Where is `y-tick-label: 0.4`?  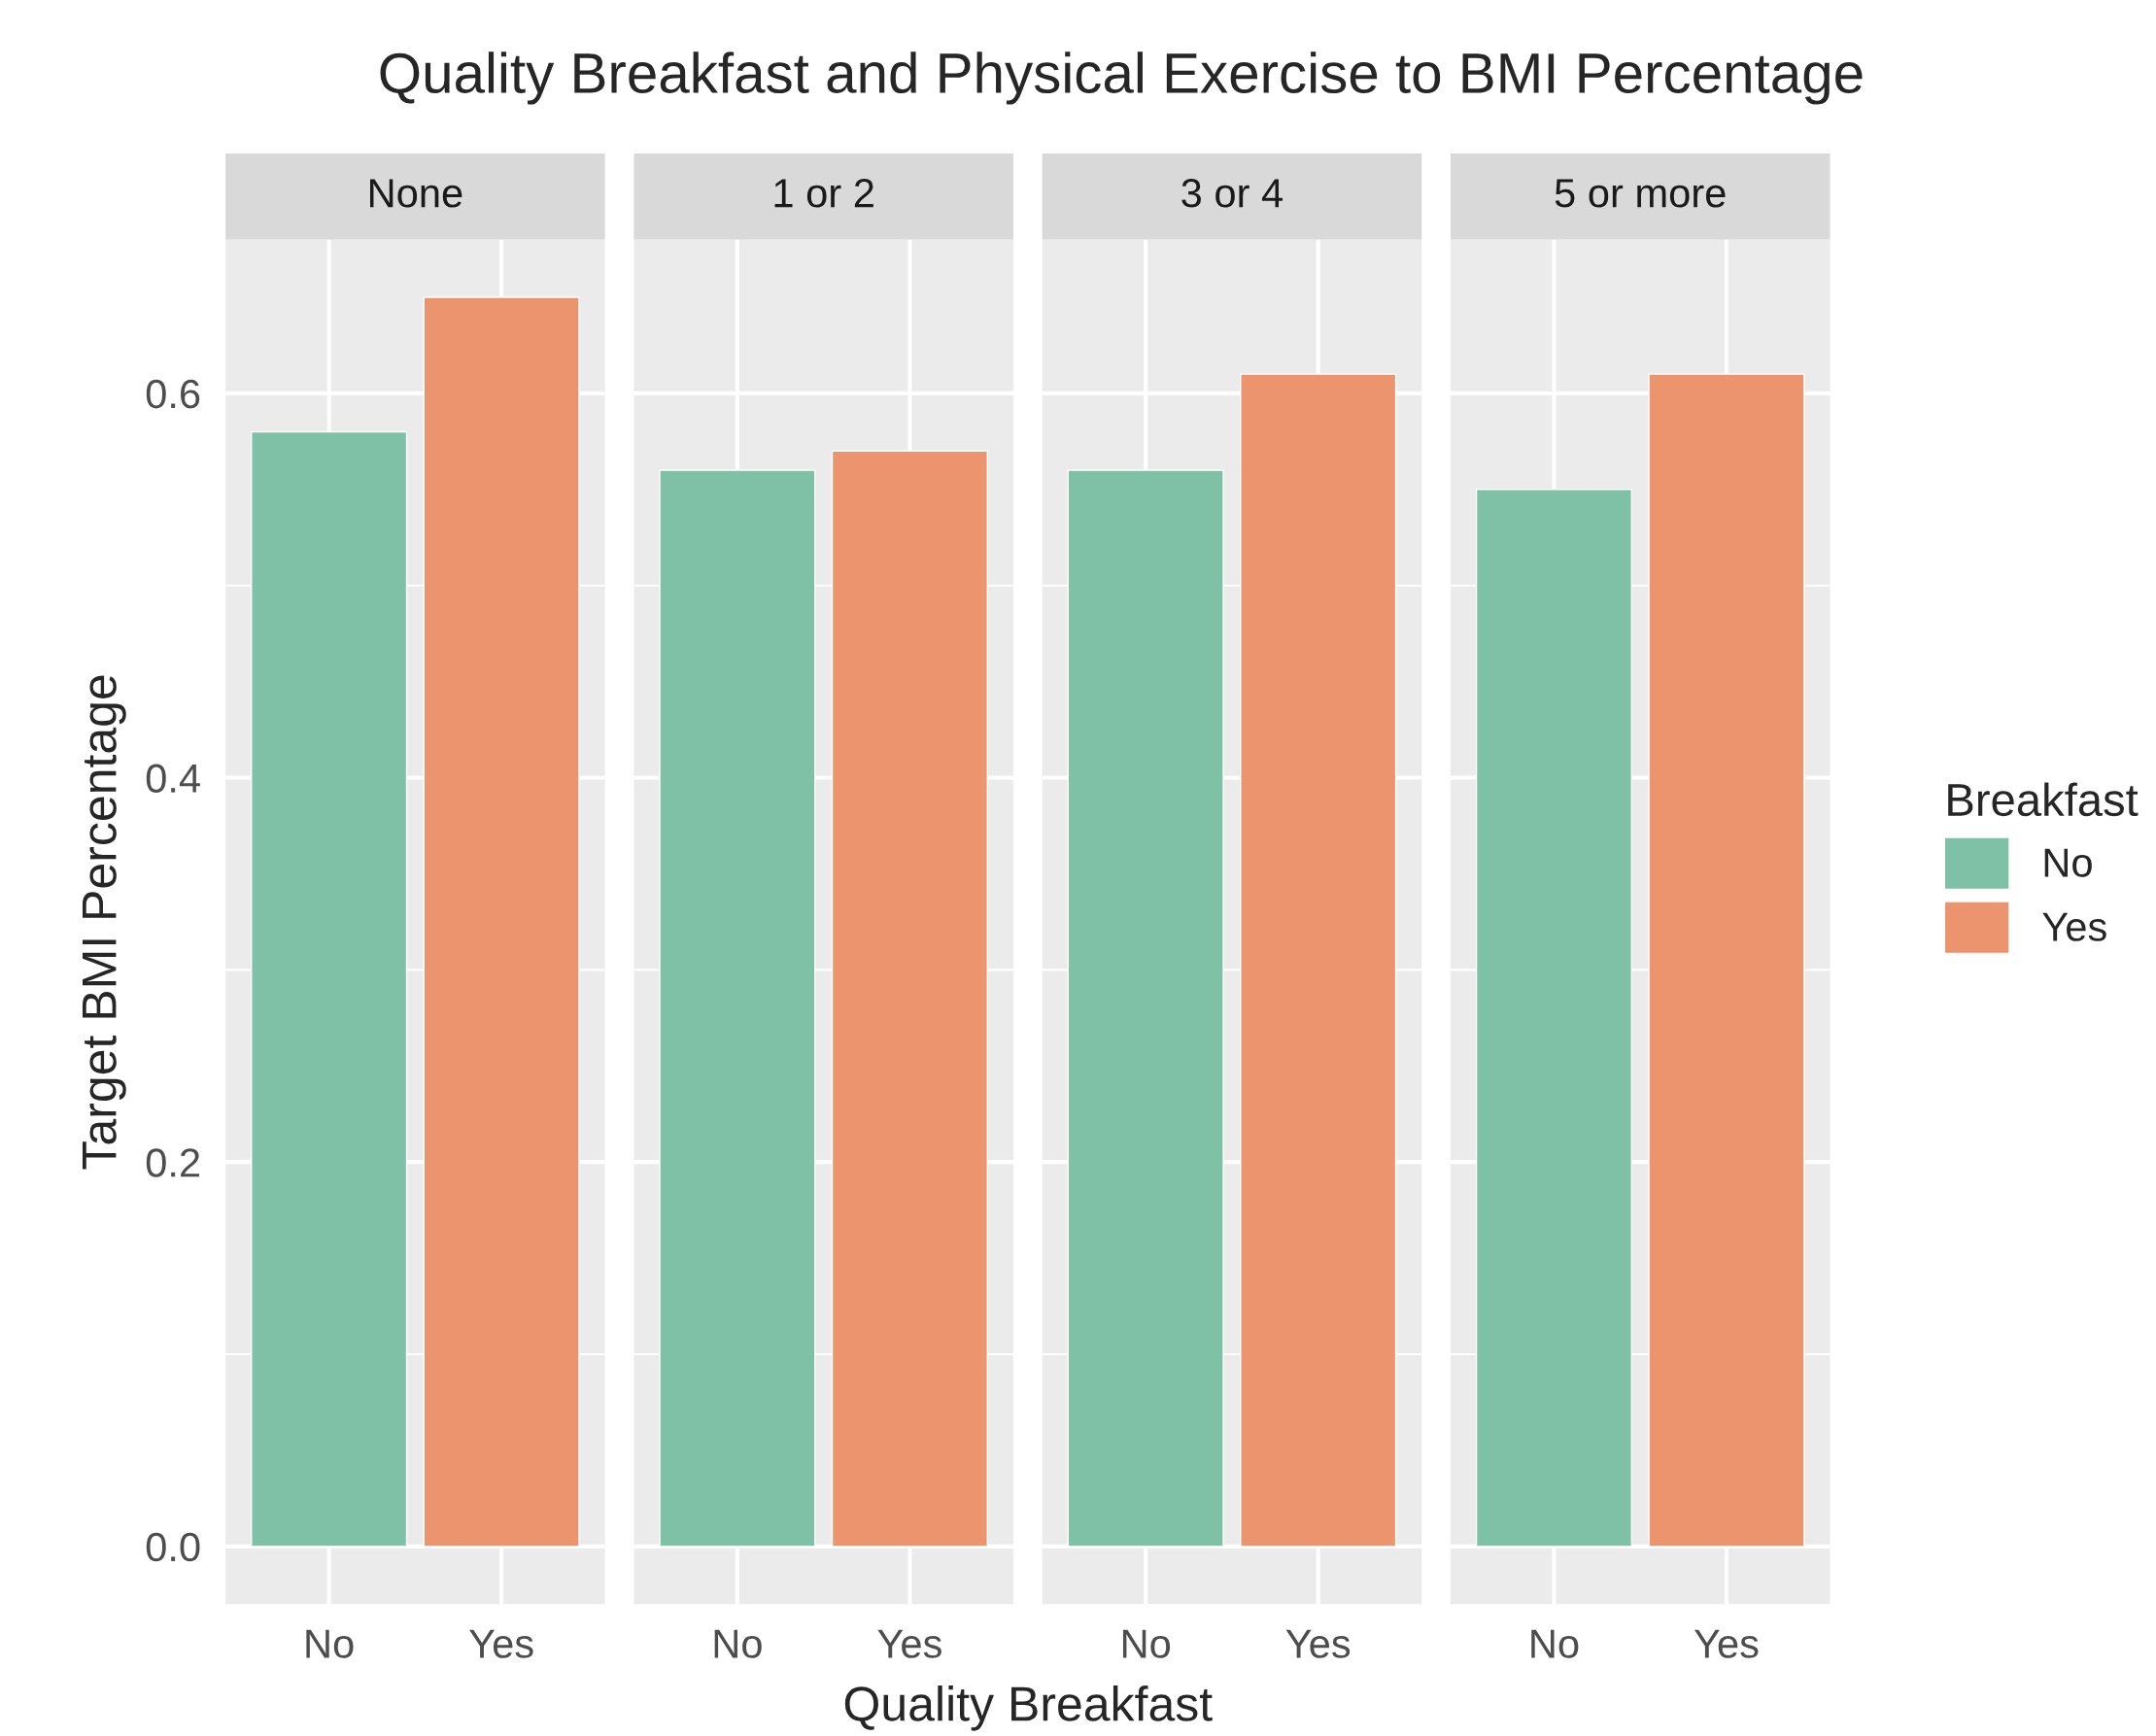
y-tick-label: 0.4 is located at coordinates (173, 779).